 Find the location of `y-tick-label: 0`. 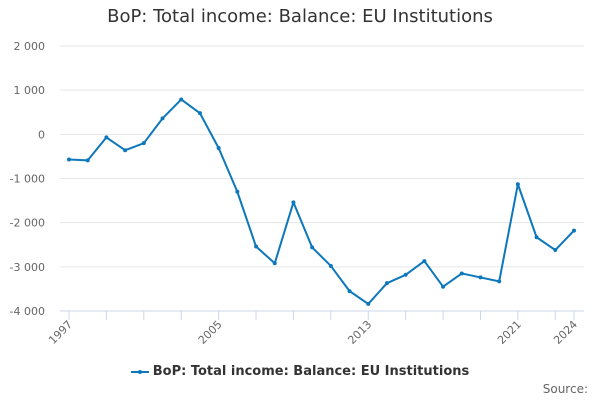

y-tick-label: 0 is located at coordinates (41, 134).